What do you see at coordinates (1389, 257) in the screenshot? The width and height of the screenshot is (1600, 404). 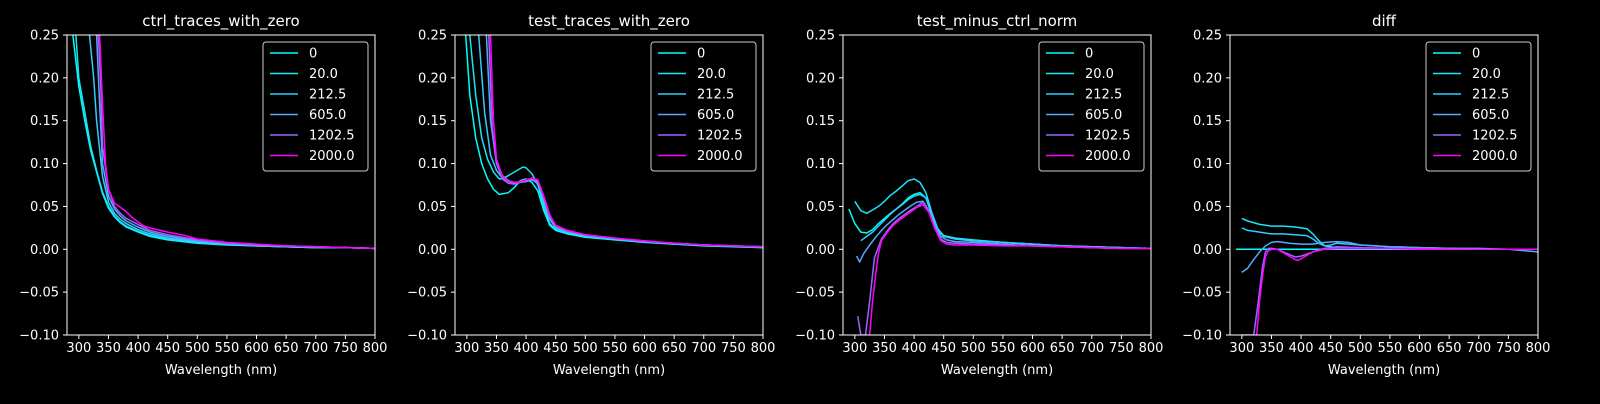 I see `series-line-605.0` at bounding box center [1389, 257].